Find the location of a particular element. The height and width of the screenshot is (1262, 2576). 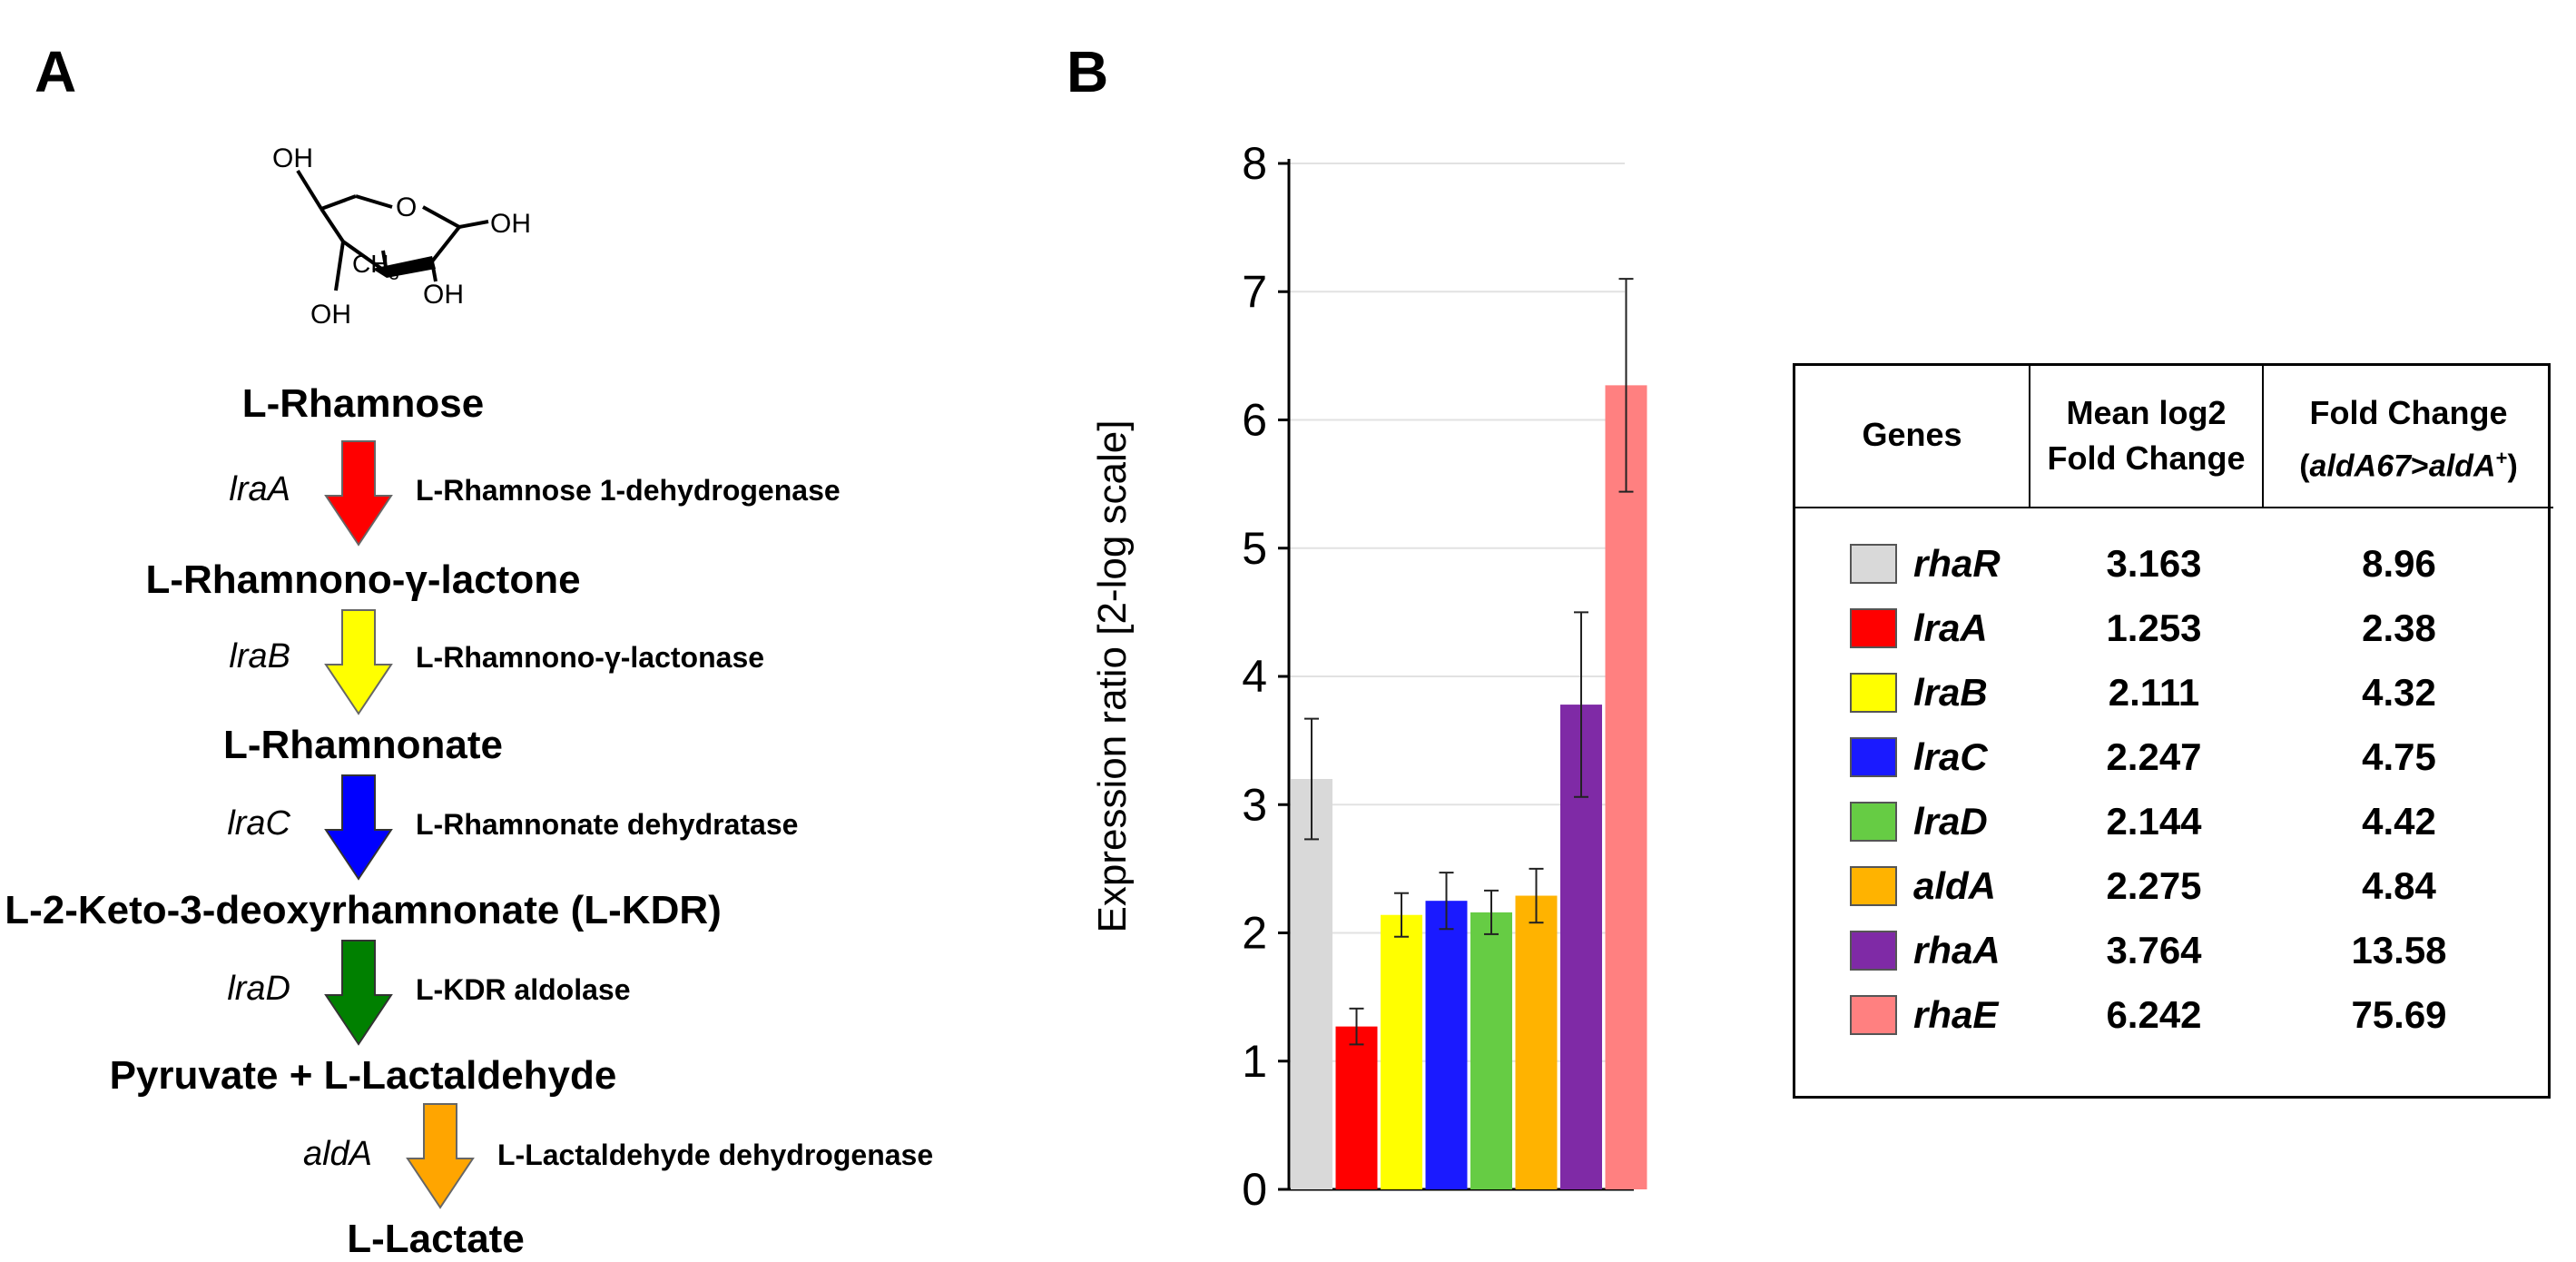

bar-rhaR is located at coordinates (1311, 984).